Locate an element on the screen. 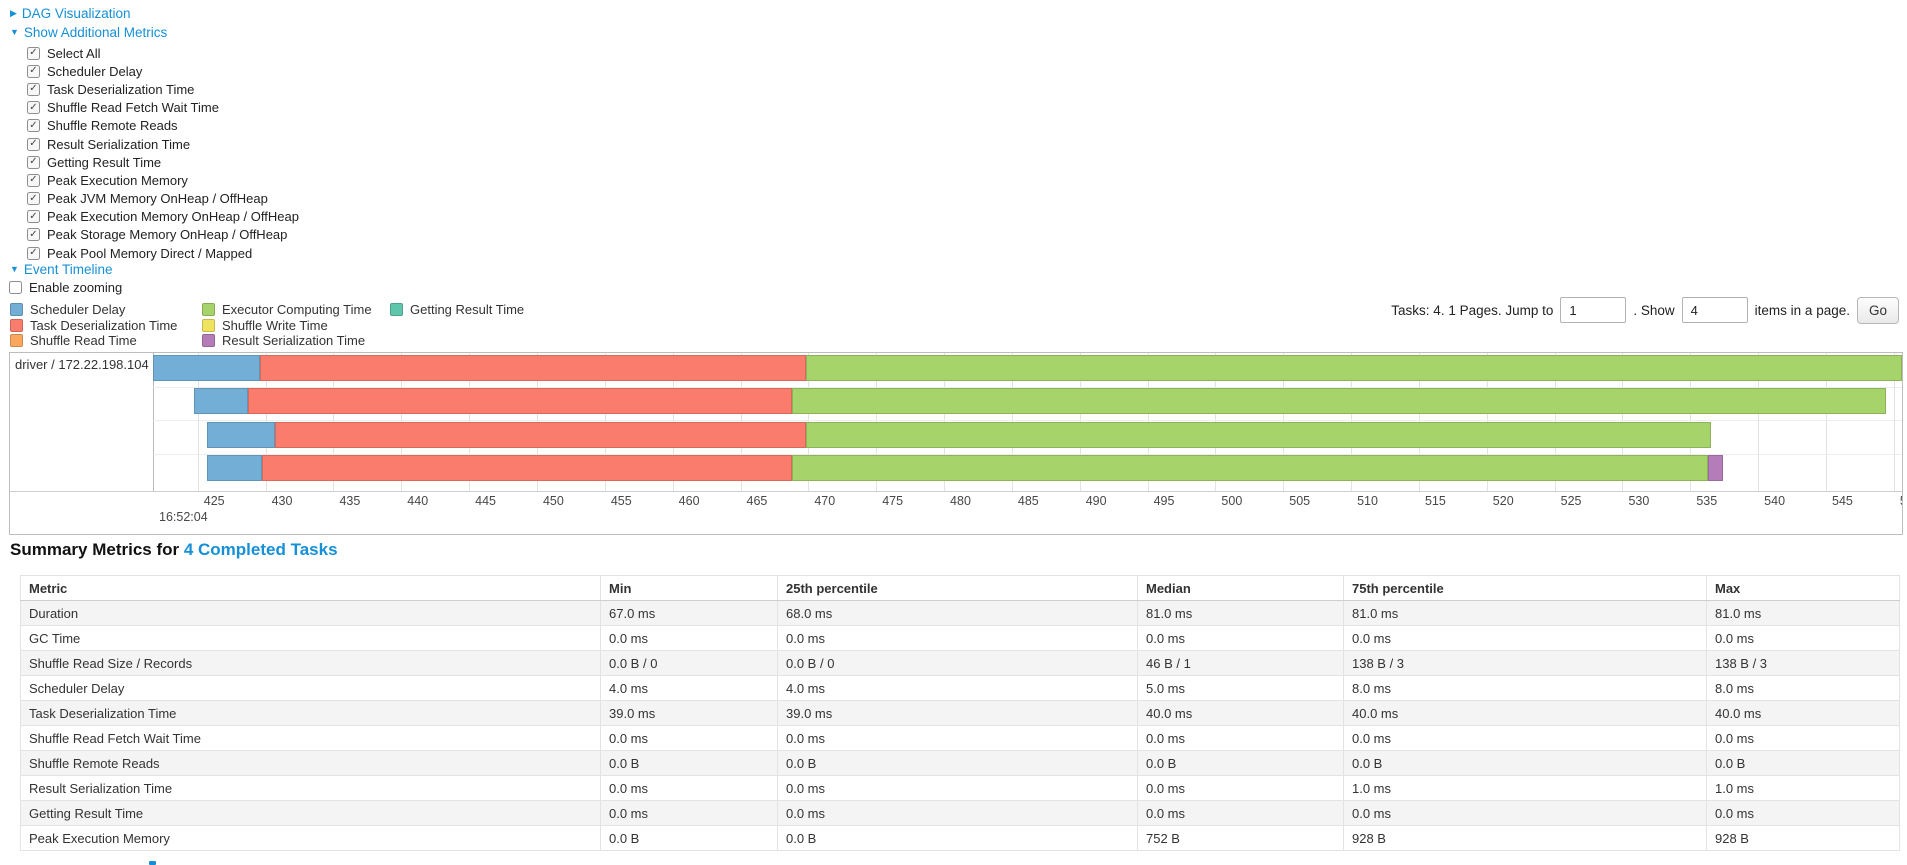 This screenshot has height=865, width=1907. metric-value-cell: 39.0 ms is located at coordinates (957, 713).